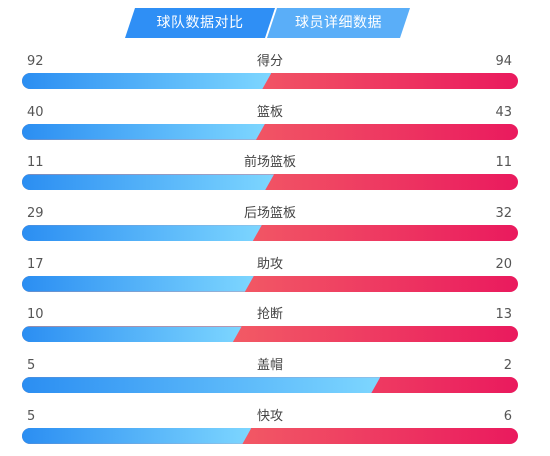 The height and width of the screenshot is (456, 550). I want to click on stat-label: 前场篮板, so click(269, 163).